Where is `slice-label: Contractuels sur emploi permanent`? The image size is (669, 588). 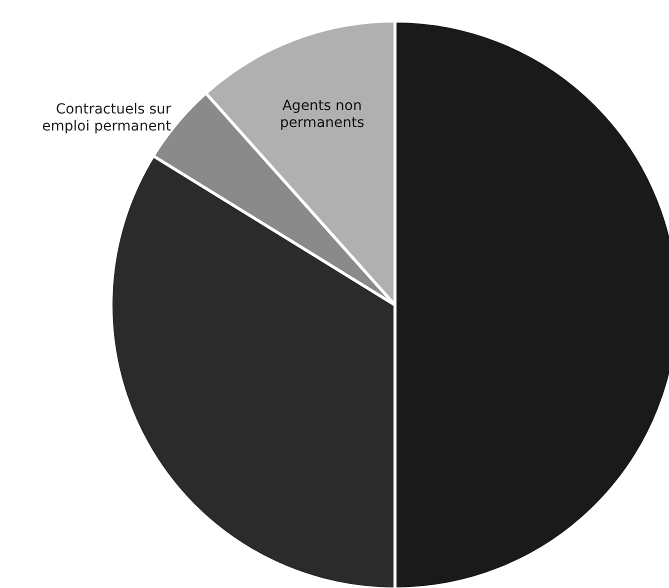 slice-label: Contractuels sur emploi permanent is located at coordinates (107, 117).